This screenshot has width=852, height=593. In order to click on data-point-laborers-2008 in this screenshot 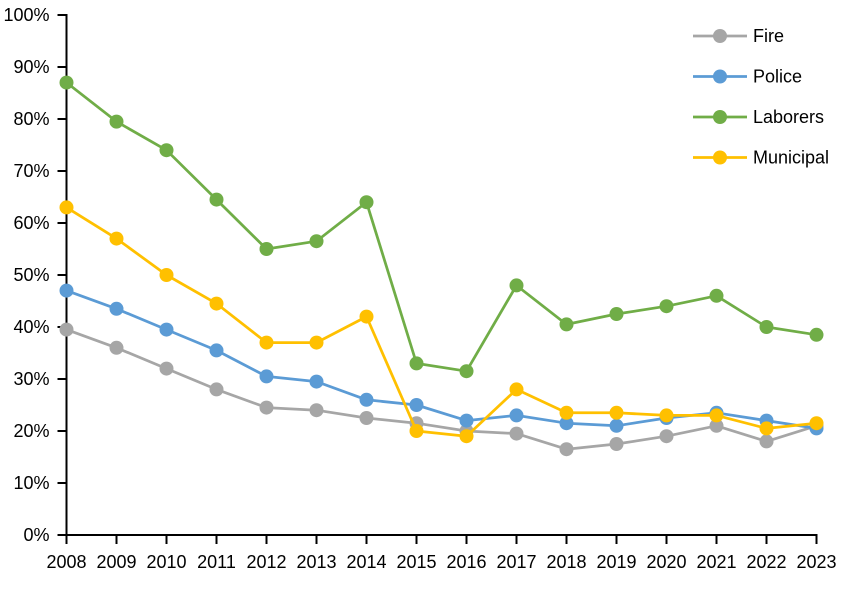, I will do `click(66, 82)`.